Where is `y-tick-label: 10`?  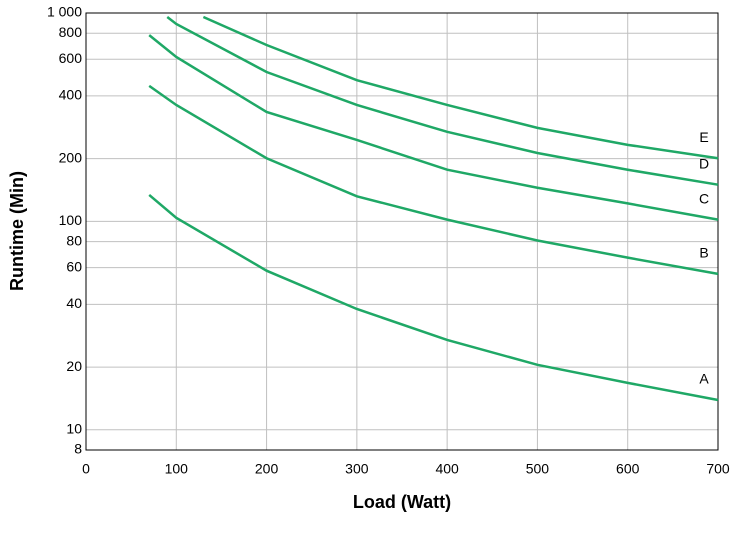
y-tick-label: 10 is located at coordinates (74, 429).